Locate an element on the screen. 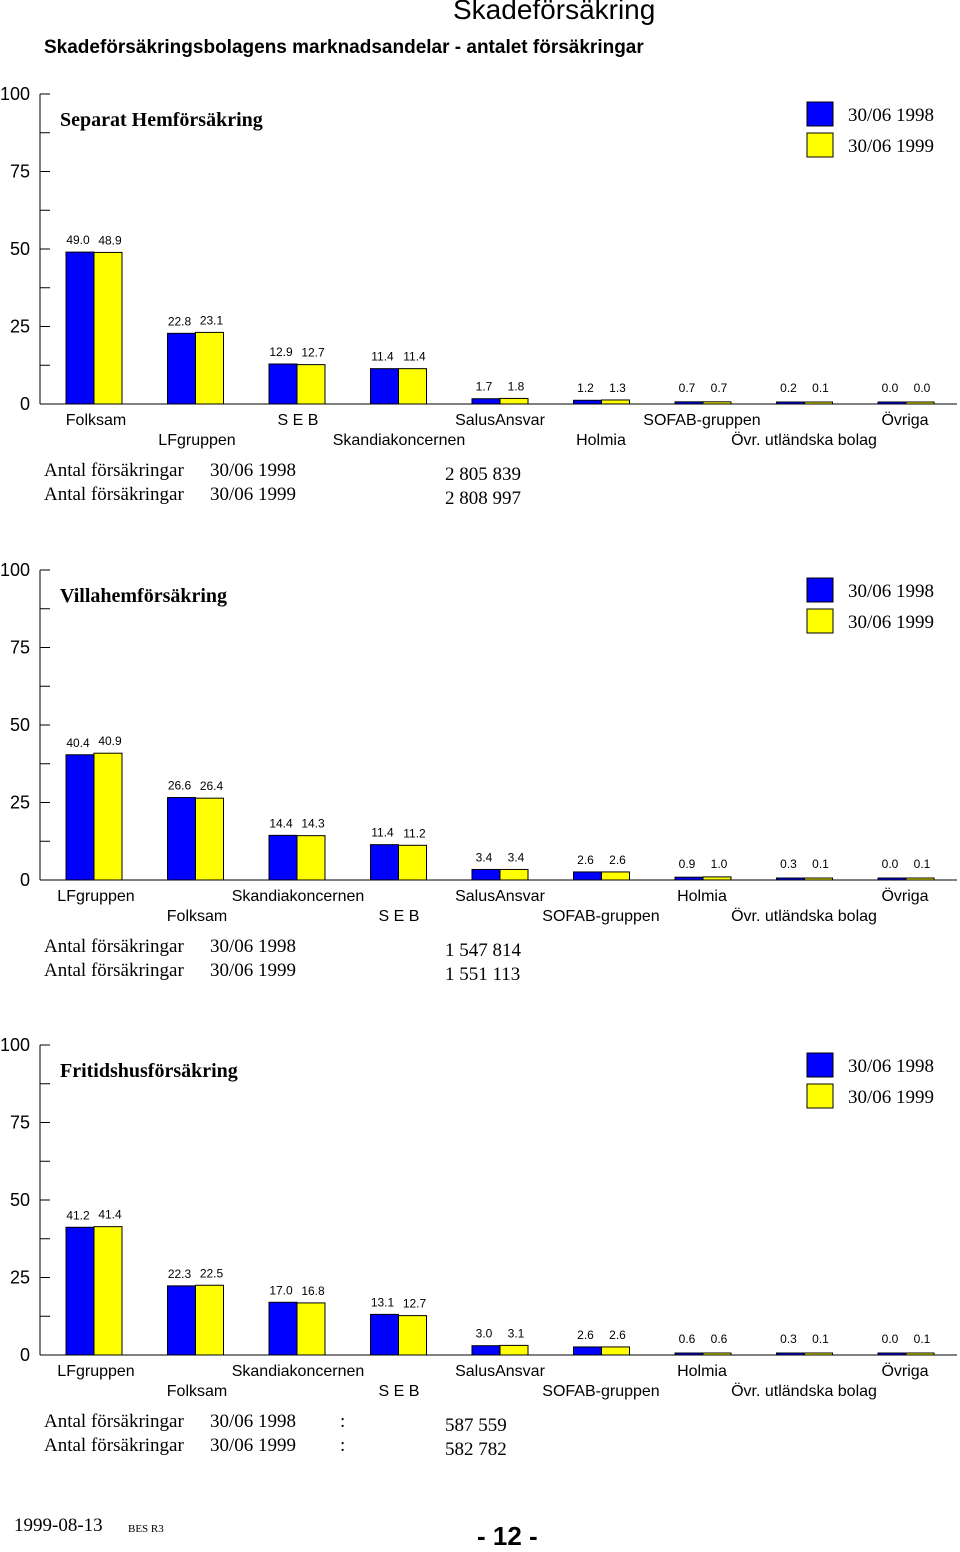 This screenshot has height=1552, width=960. page-number: - 12 - is located at coordinates (507, 1536).